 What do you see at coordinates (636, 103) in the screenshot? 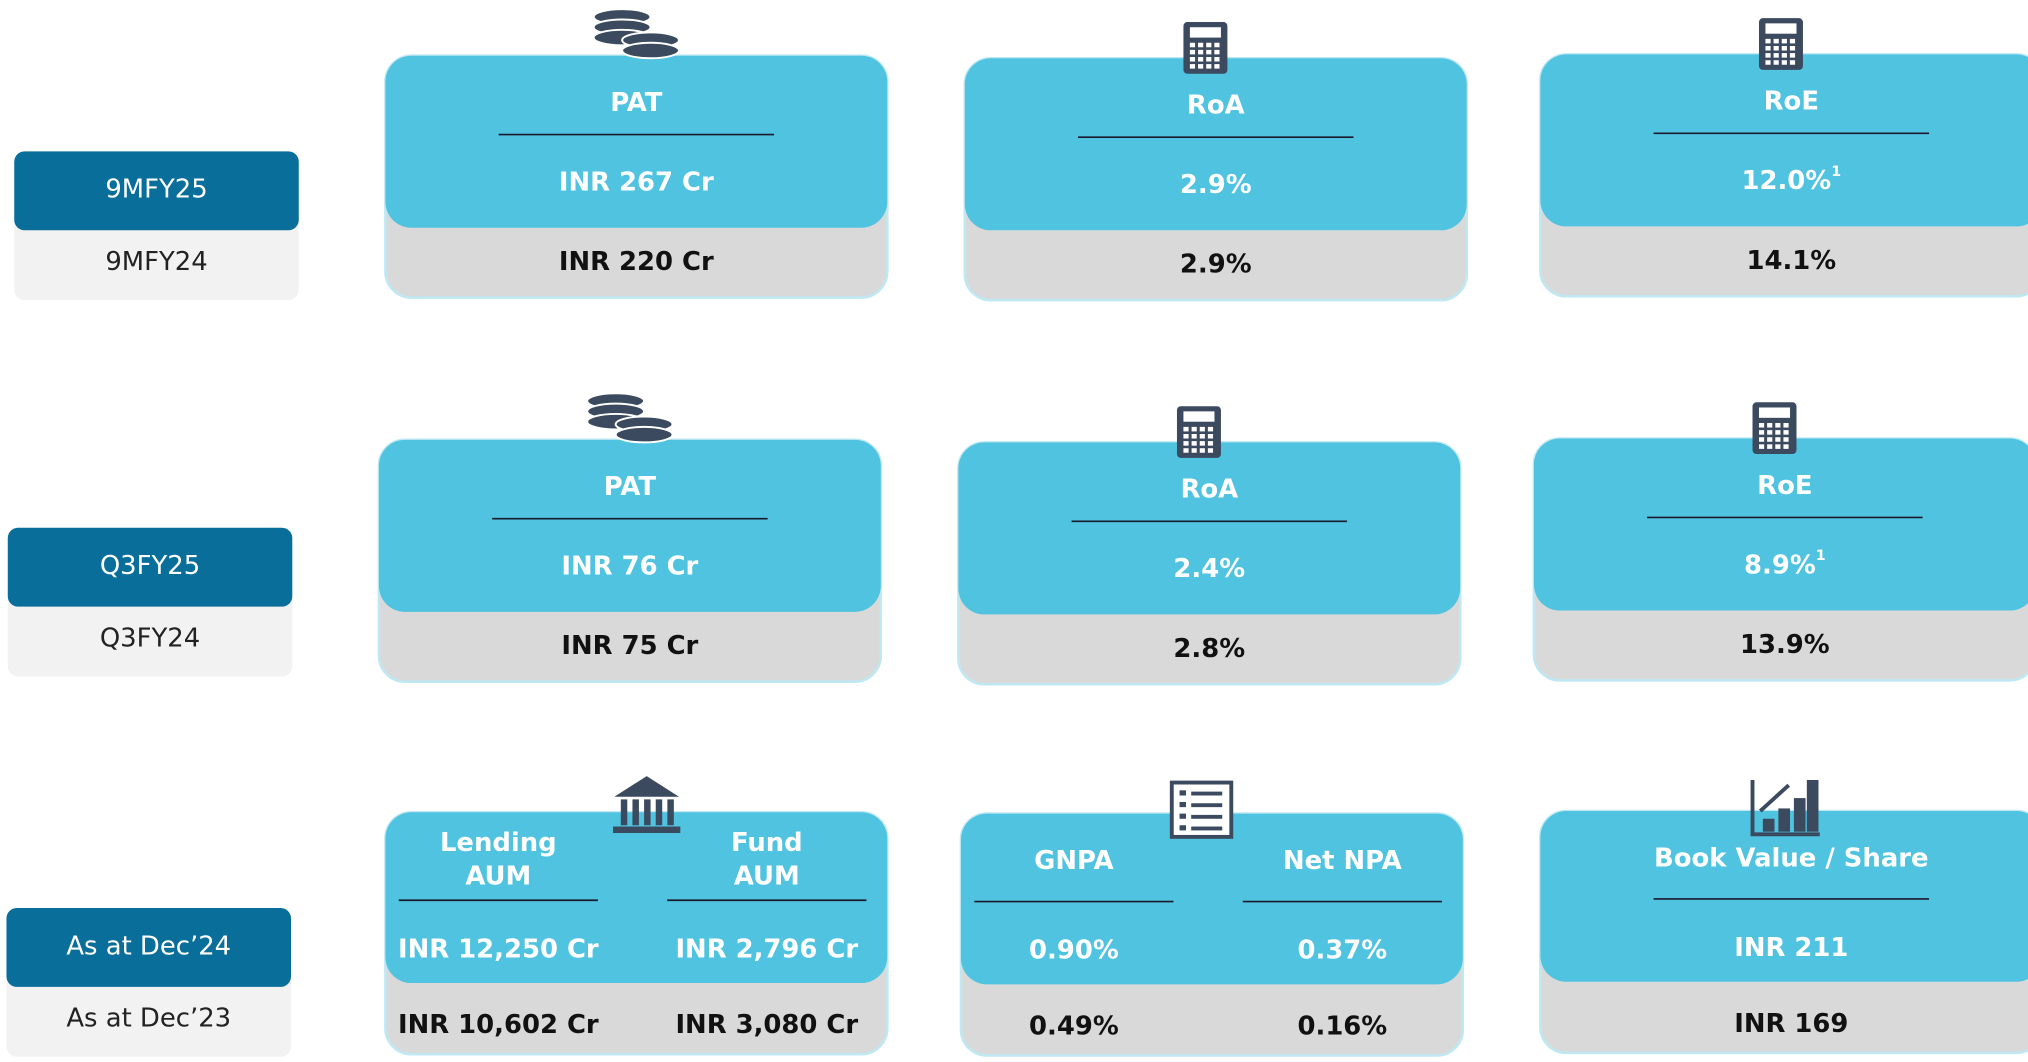
I see `metric-title: PAT` at bounding box center [636, 103].